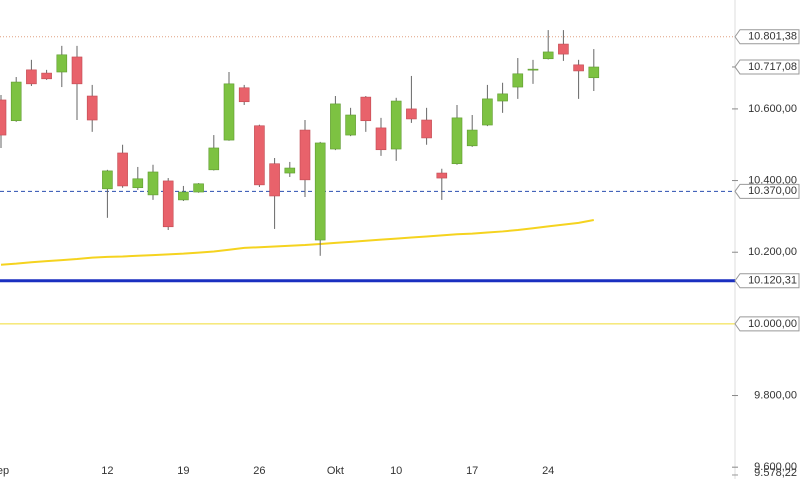  I want to click on level-label: 10.000,00, so click(772, 324).